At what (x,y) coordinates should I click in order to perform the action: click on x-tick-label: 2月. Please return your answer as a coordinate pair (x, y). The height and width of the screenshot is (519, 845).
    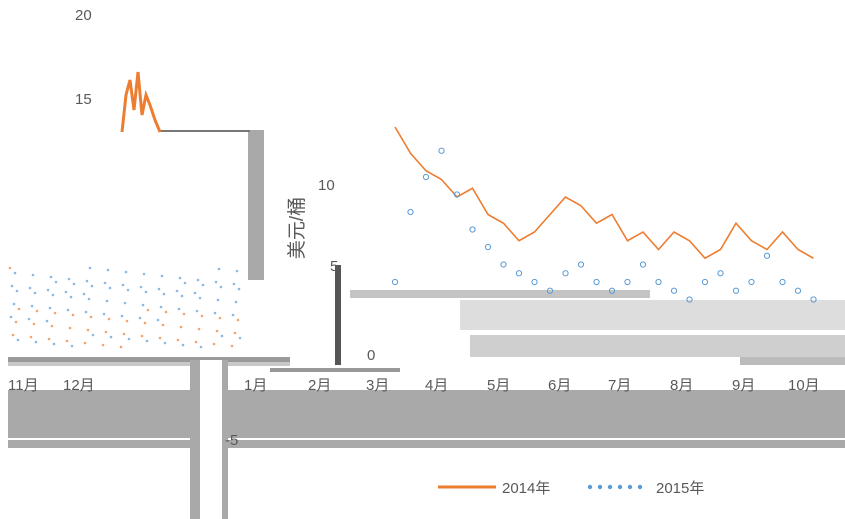
    Looking at the image, I should click on (319, 385).